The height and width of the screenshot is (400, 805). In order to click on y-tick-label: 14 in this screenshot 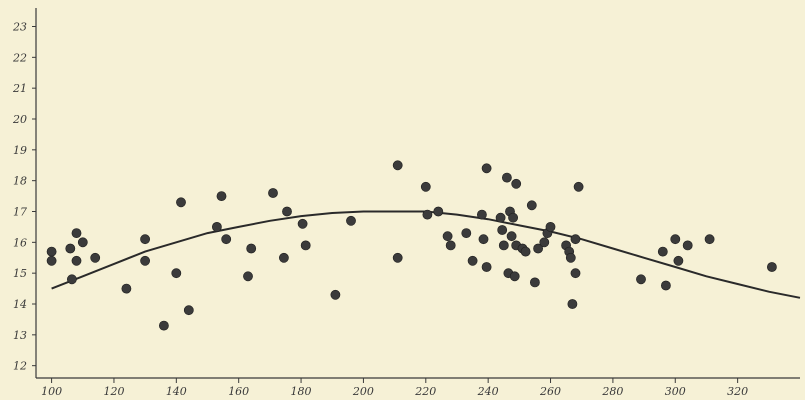, I will do `click(20, 304)`.